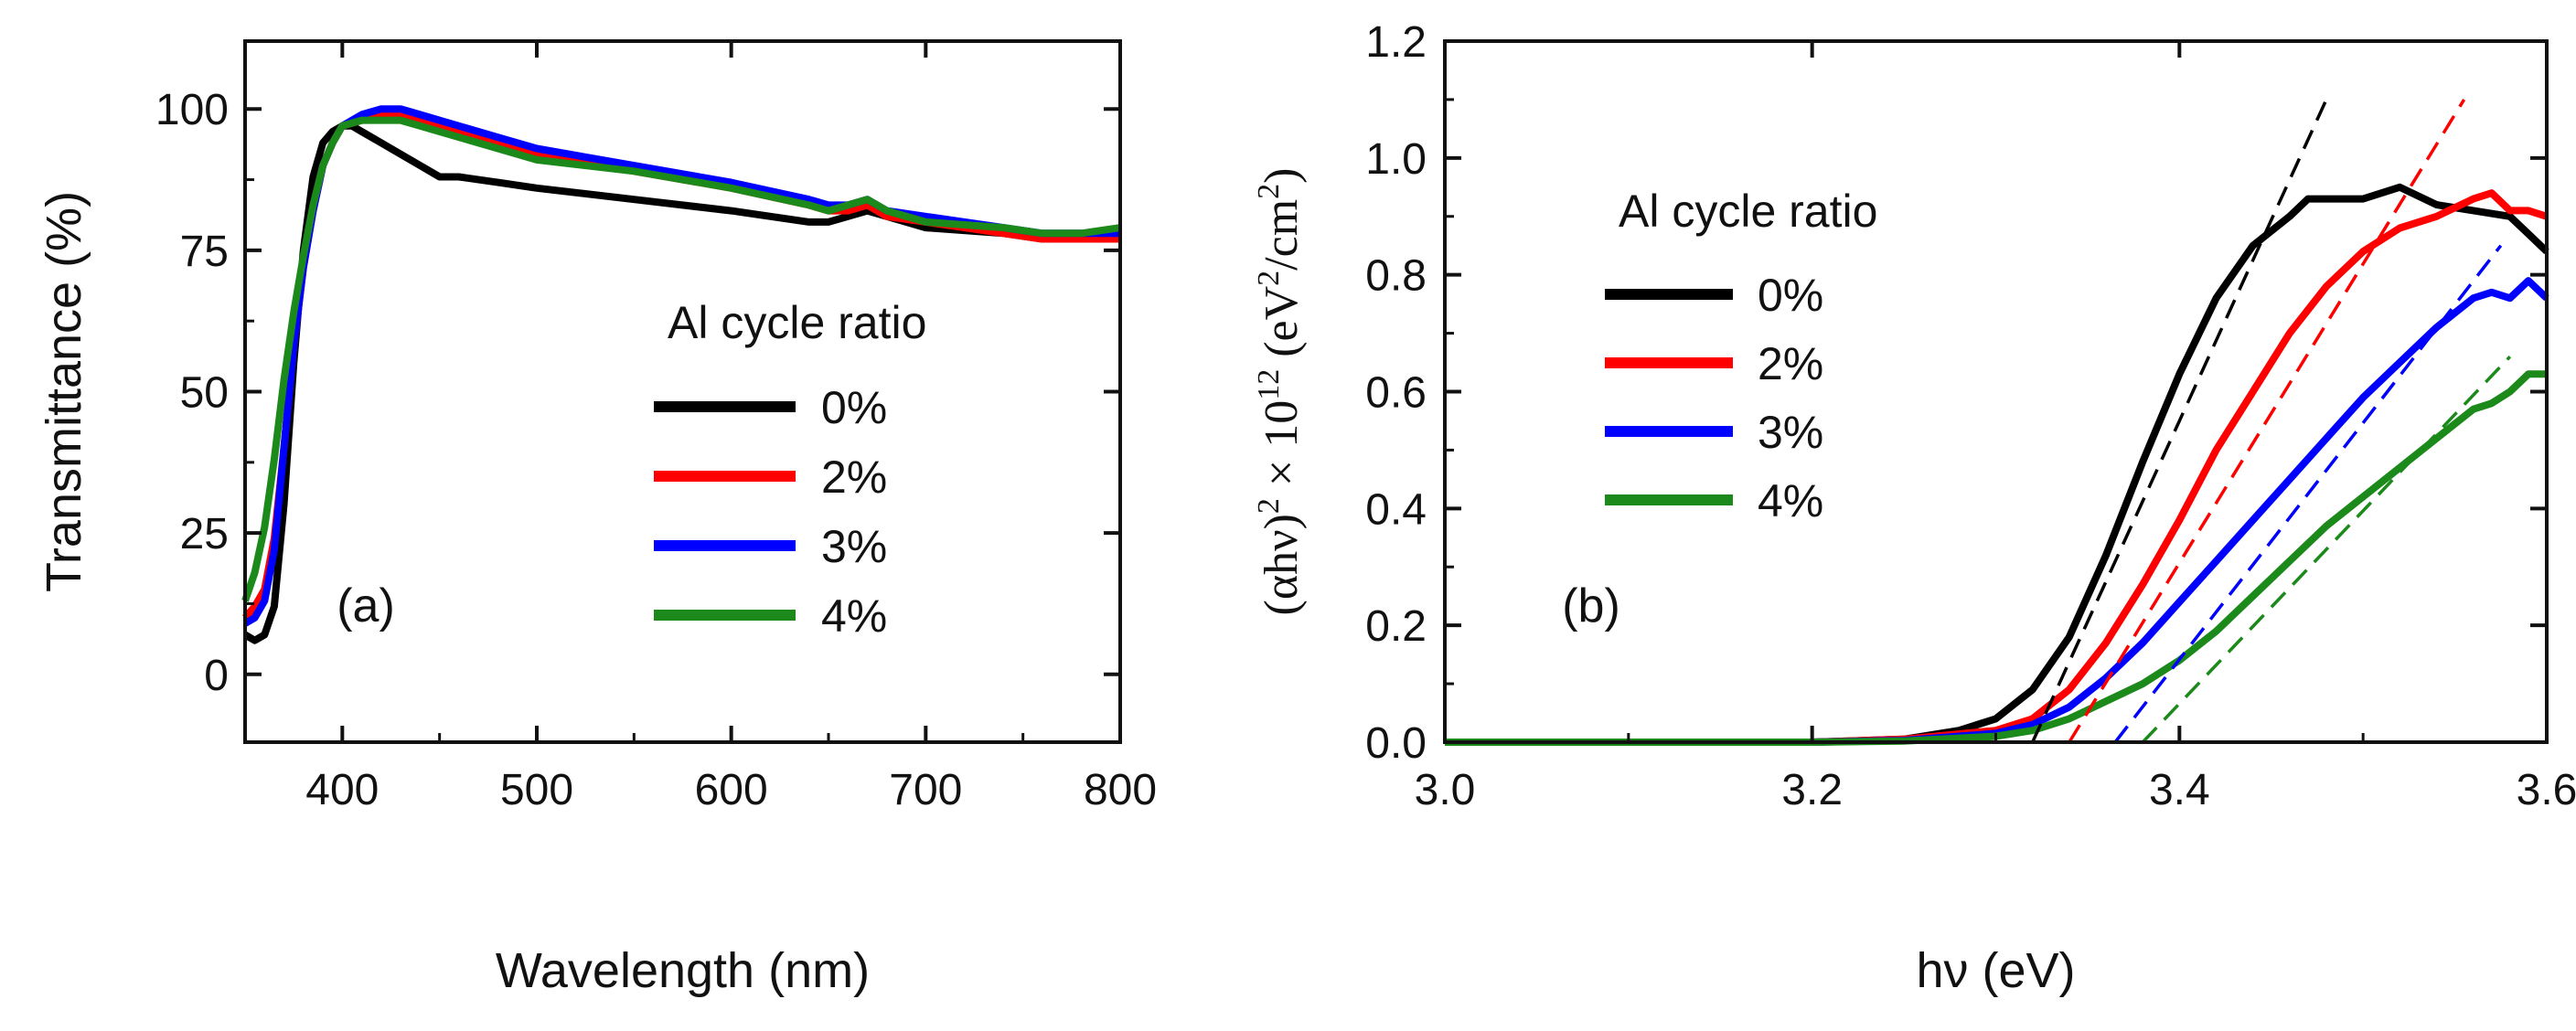 The height and width of the screenshot is (1031, 2576). What do you see at coordinates (2546, 790) in the screenshot?
I see `x-tick-label-b: 3.6` at bounding box center [2546, 790].